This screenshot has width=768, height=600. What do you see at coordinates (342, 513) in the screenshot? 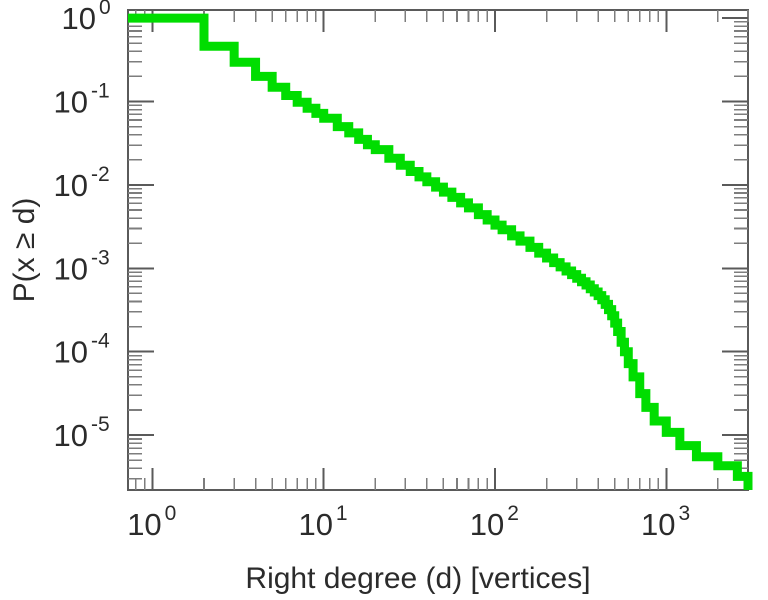
I see `tick-label-exponent: 1` at bounding box center [342, 513].